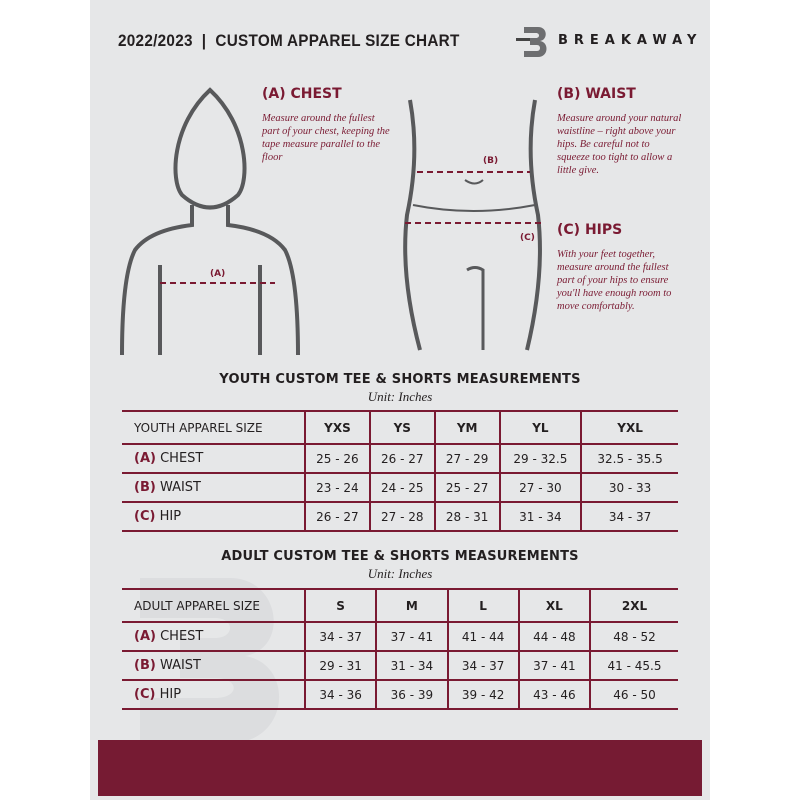 The image size is (800, 800). I want to click on value-cell: 27 - 30, so click(540, 487).